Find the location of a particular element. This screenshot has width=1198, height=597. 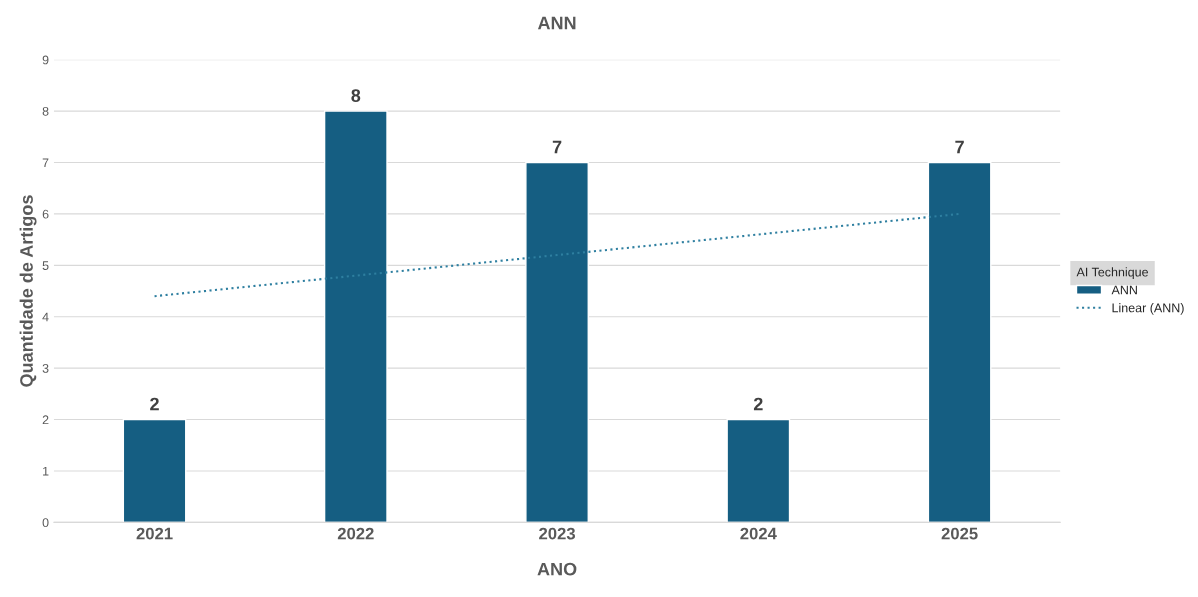

legend-title: AI Technique is located at coordinates (1112, 273).